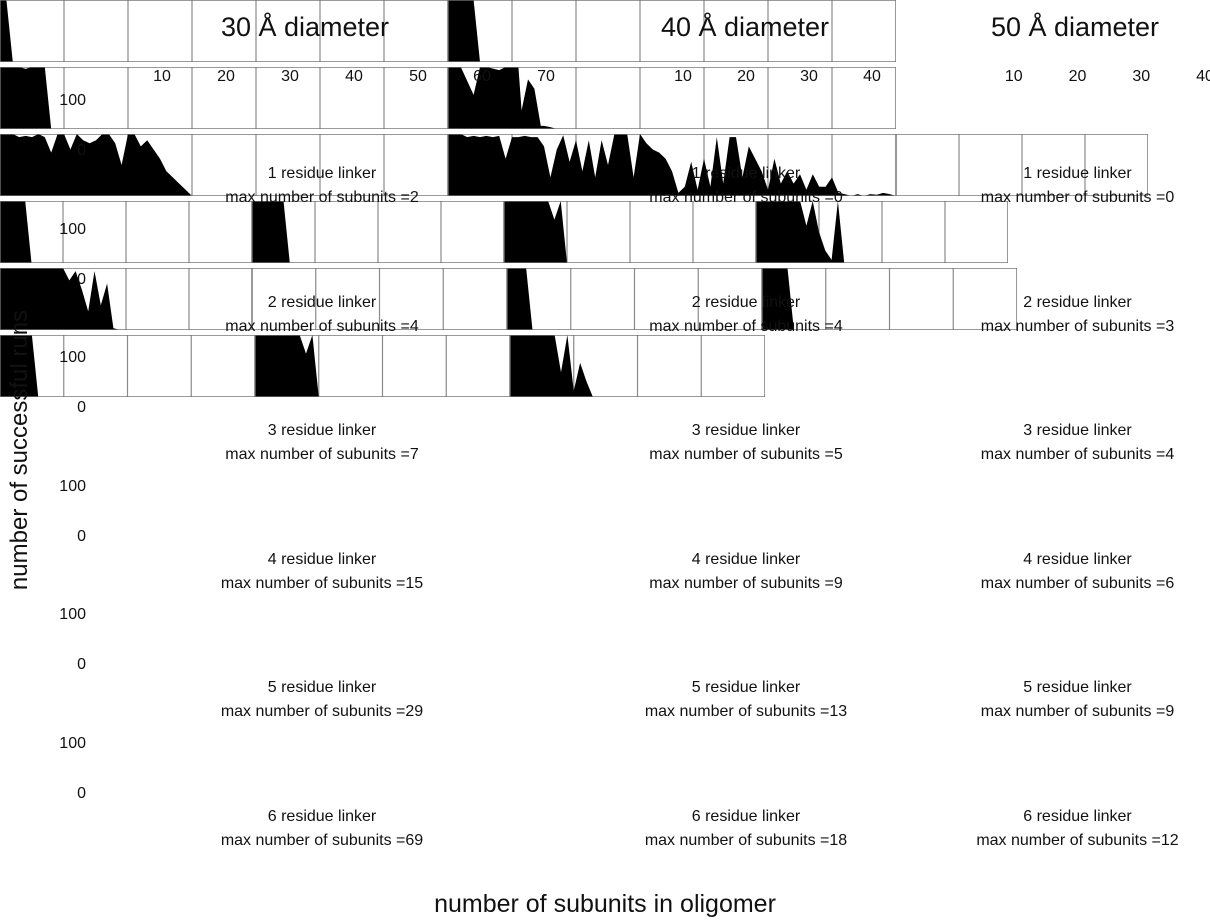 Image resolution: width=1210 pixels, height=924 pixels. What do you see at coordinates (1075, 27) in the screenshot?
I see `column-title: 50 Å diameter` at bounding box center [1075, 27].